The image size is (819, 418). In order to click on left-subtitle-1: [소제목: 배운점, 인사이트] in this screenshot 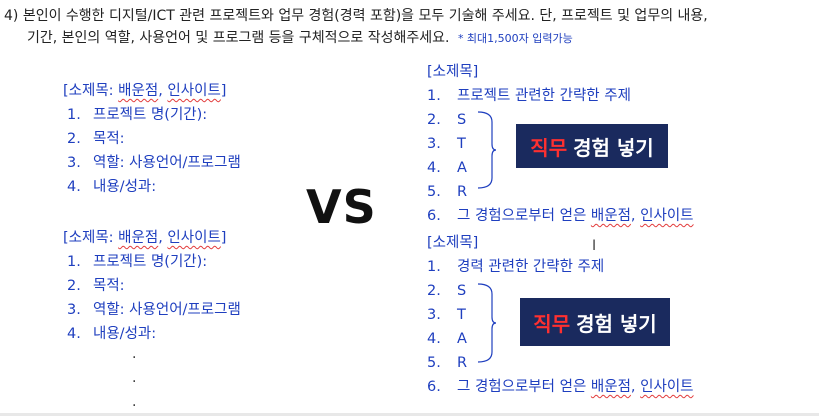, I will do `click(145, 91)`.